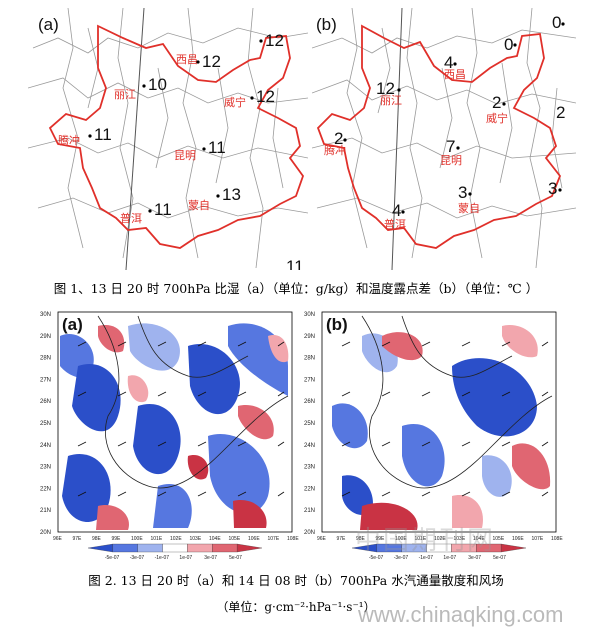 This screenshot has width=592, height=630. What do you see at coordinates (454, 118) in the screenshot?
I see `station-dots` at bounding box center [454, 118].